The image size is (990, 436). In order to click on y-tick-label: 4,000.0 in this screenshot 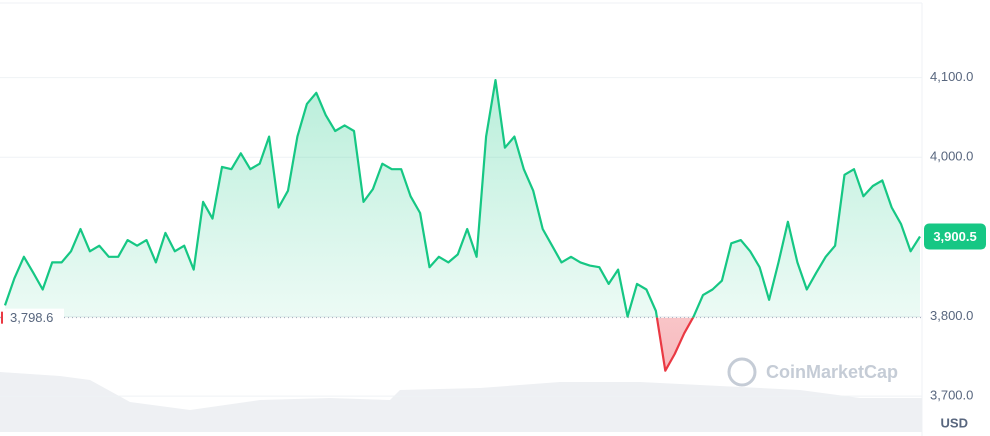, I will do `click(951, 156)`.